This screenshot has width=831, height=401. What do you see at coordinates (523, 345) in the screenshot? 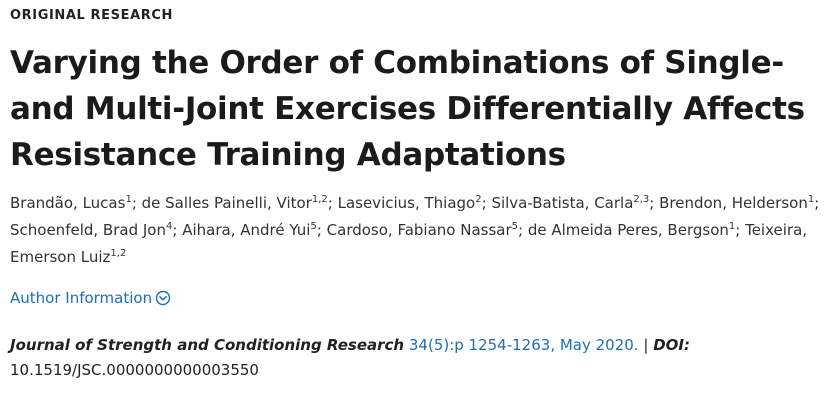
I see `volume-pages-link: 34(5):p 1254-1263, May 2020.` at bounding box center [523, 345].